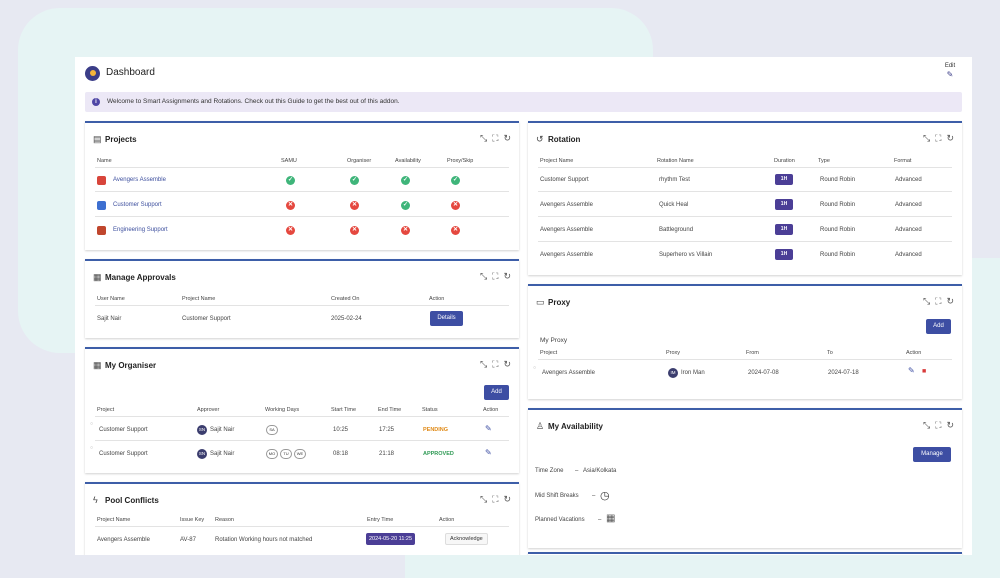 Image resolution: width=1000 pixels, height=578 pixels. What do you see at coordinates (830, 353) in the screenshot?
I see `column-header: To` at bounding box center [830, 353].